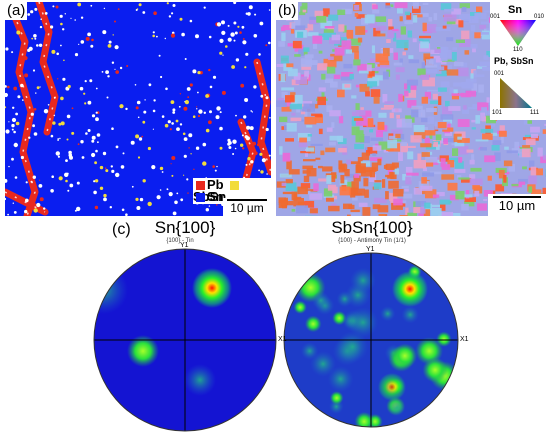  I want to click on pole-figure-sn, so click(185, 340).